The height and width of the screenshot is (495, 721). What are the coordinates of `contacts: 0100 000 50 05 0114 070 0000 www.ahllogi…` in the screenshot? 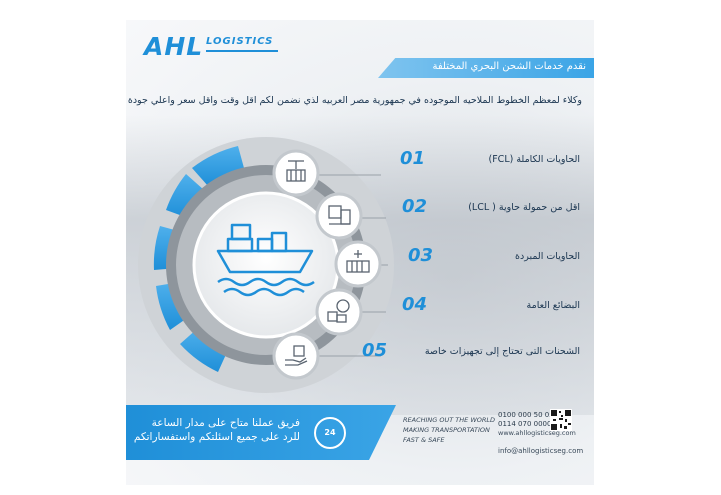 It's located at (537, 424).